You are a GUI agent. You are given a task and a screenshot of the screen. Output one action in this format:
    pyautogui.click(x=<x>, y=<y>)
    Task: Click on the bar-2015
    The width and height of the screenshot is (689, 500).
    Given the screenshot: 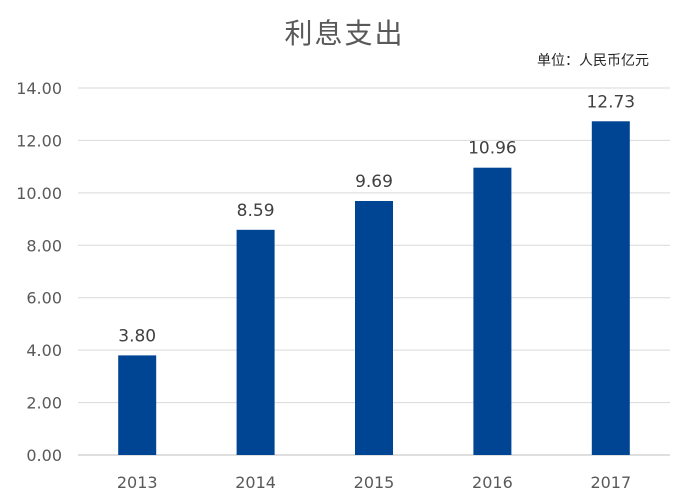 What is the action you would take?
    pyautogui.click(x=374, y=327)
    